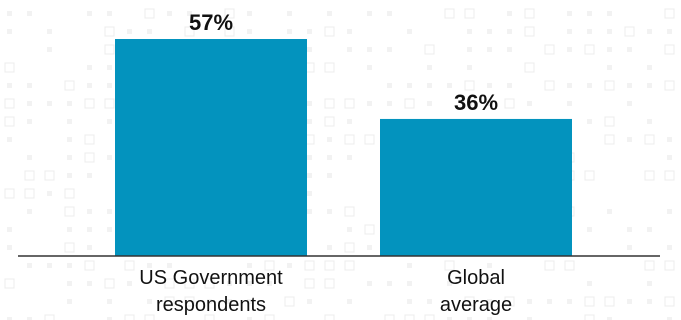 The width and height of the screenshot is (681, 320). What do you see at coordinates (211, 22) in the screenshot?
I see `bar-value-label-0: 57%` at bounding box center [211, 22].